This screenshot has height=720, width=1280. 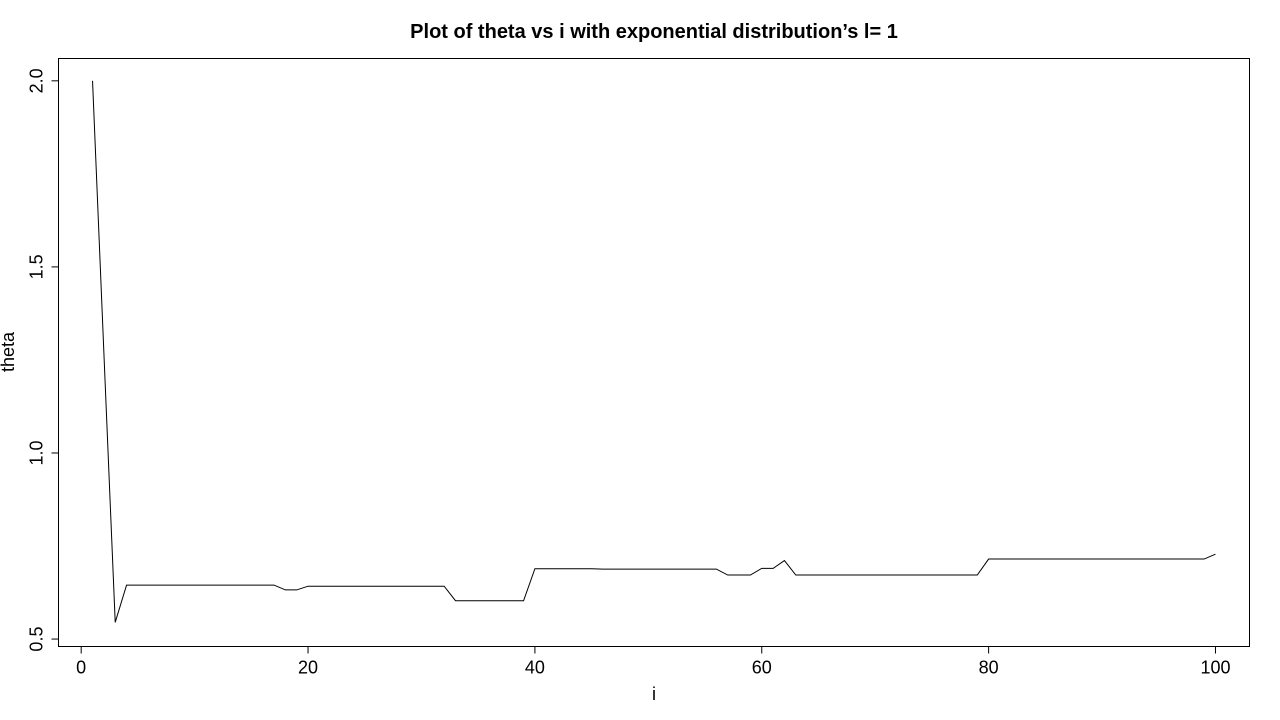 What do you see at coordinates (37, 639) in the screenshot?
I see `y-tick-label: 0.5` at bounding box center [37, 639].